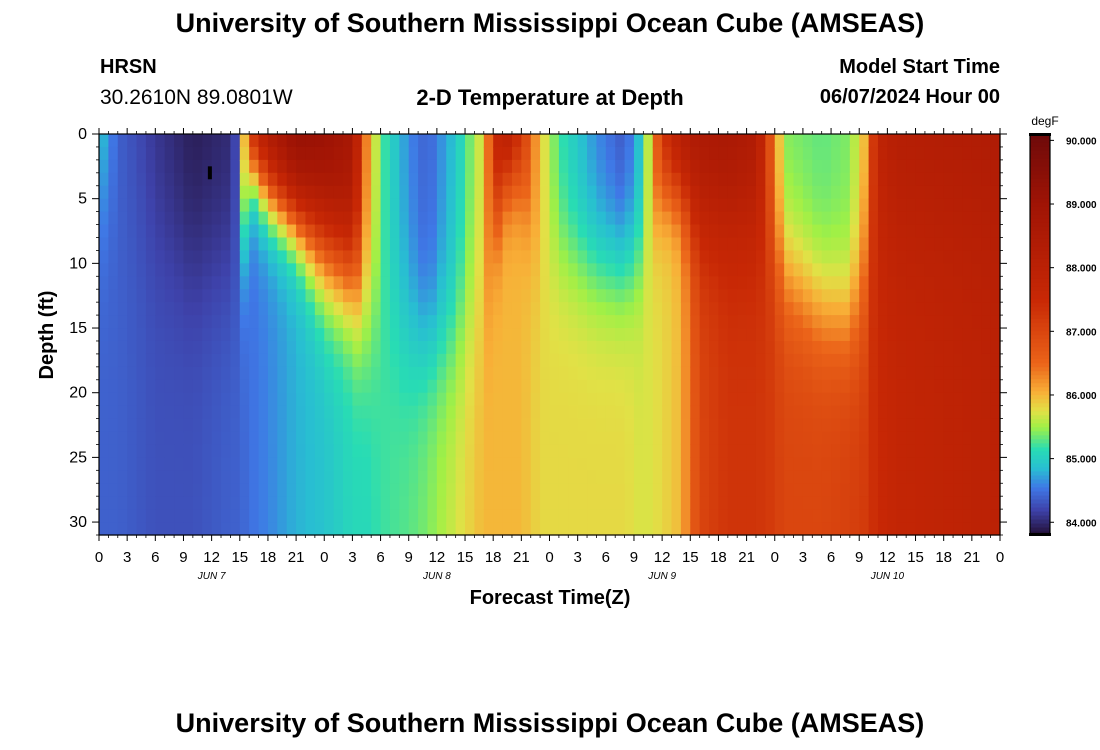  Describe the element at coordinates (690, 557) in the screenshot. I see `x-tick-label: 15` at that location.